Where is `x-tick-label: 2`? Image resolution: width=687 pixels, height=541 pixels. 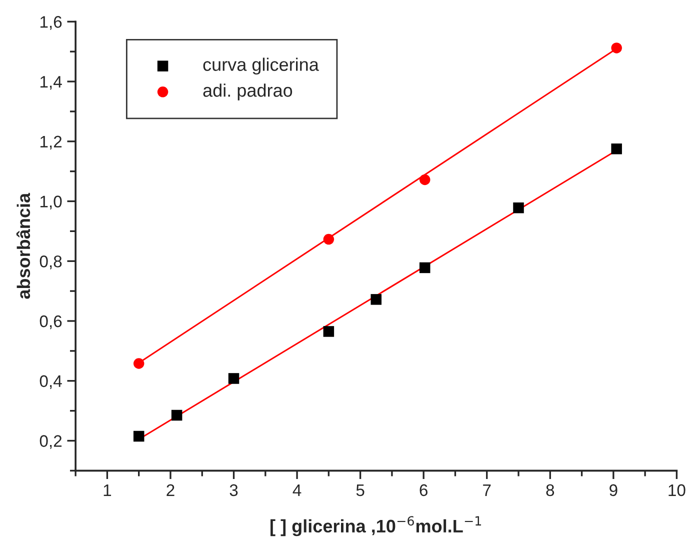 x-tick-label: 2 is located at coordinates (170, 490).